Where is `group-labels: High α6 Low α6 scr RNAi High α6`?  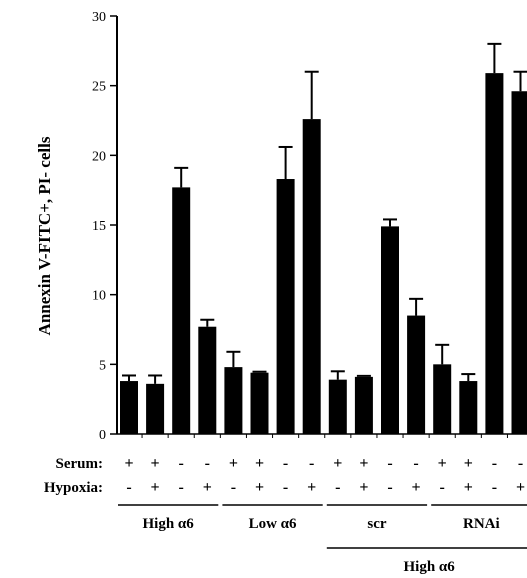
group-labels: High α6 Low α6 scr RNAi High α6 is located at coordinates (322, 539).